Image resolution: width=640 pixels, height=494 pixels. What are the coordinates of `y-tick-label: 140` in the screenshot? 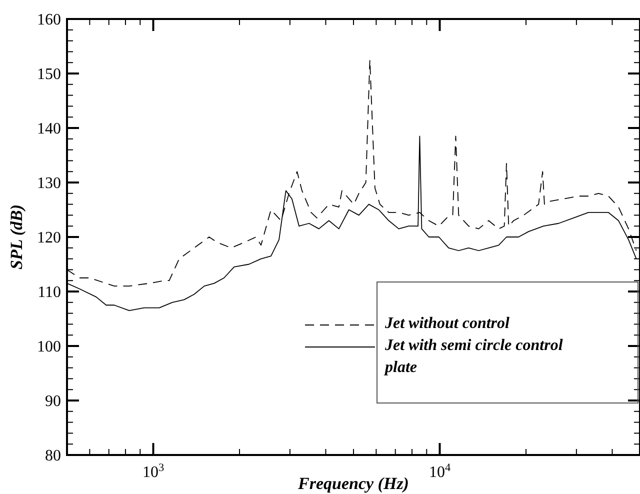 It's located at (49, 129).